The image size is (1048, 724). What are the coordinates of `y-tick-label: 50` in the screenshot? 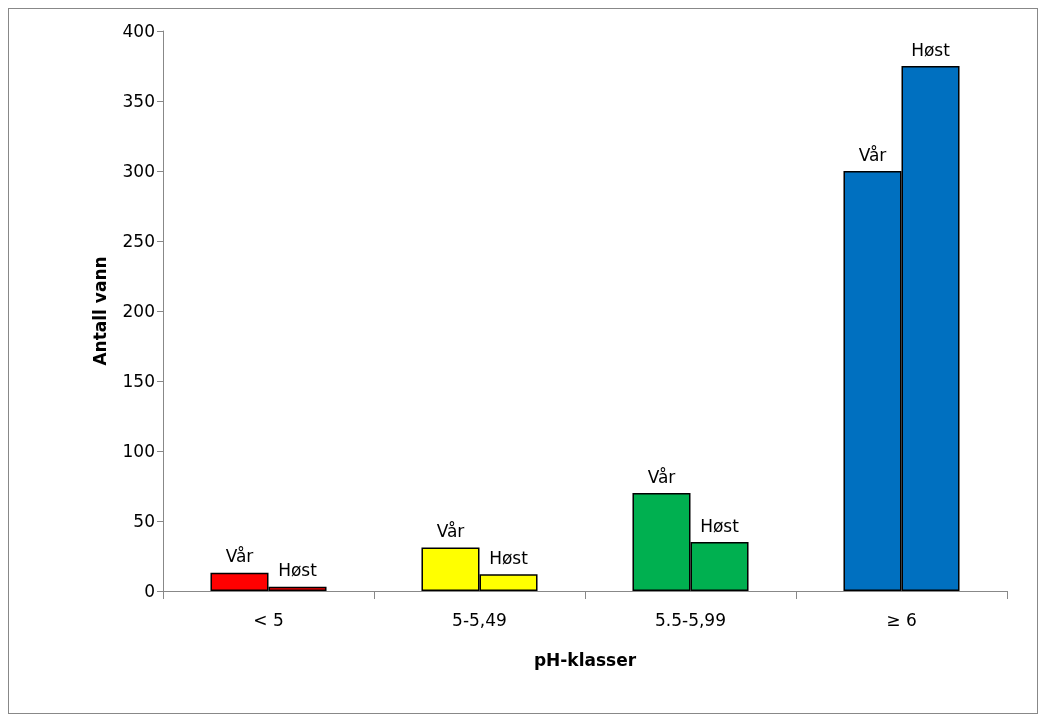 It's located at (144, 521).